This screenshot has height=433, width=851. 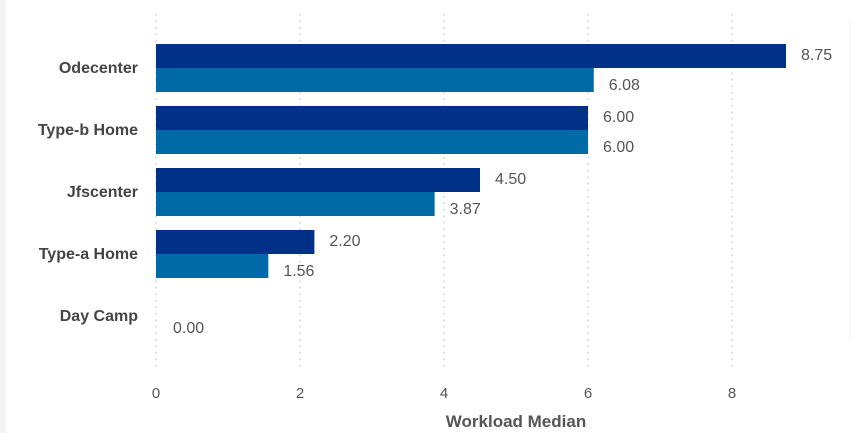 I want to click on x-tick-labels: 0 2 4 6 8, so click(x=444, y=393).